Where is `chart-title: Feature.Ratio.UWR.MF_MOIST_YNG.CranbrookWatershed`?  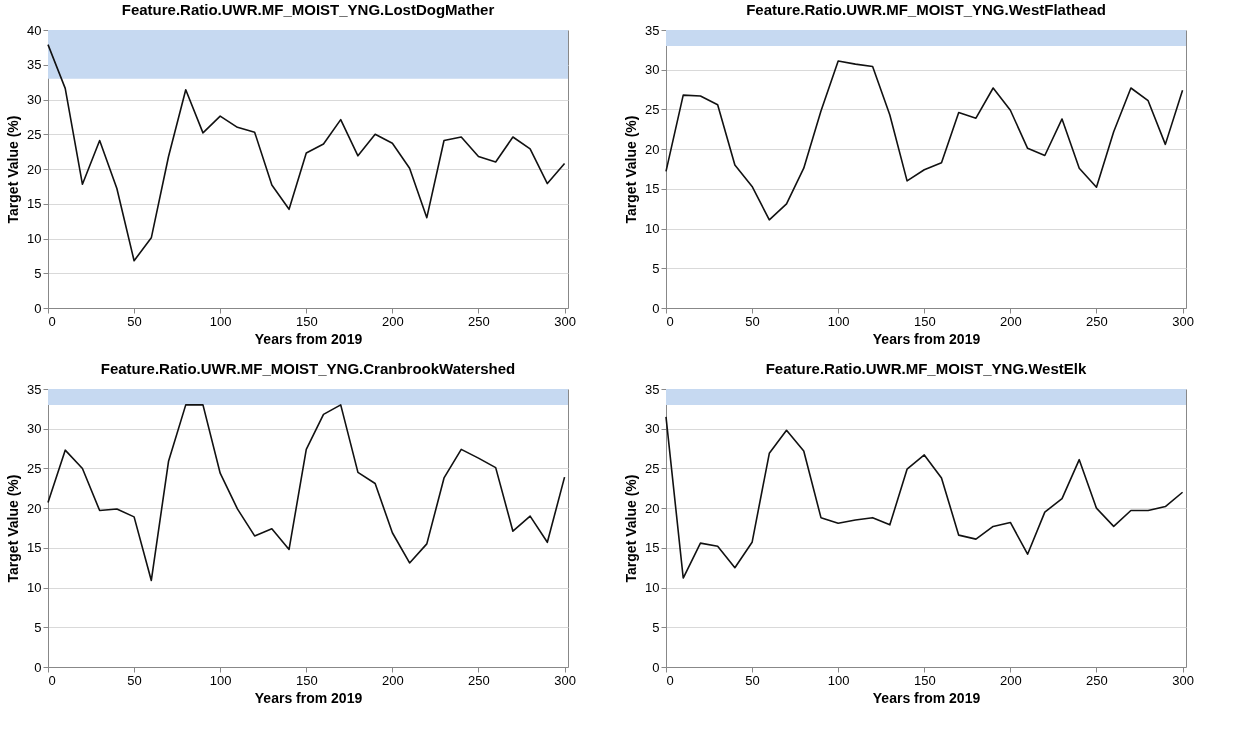 chart-title: Feature.Ratio.UWR.MF_MOIST_YNG.CranbrookWatershed is located at coordinates (308, 368).